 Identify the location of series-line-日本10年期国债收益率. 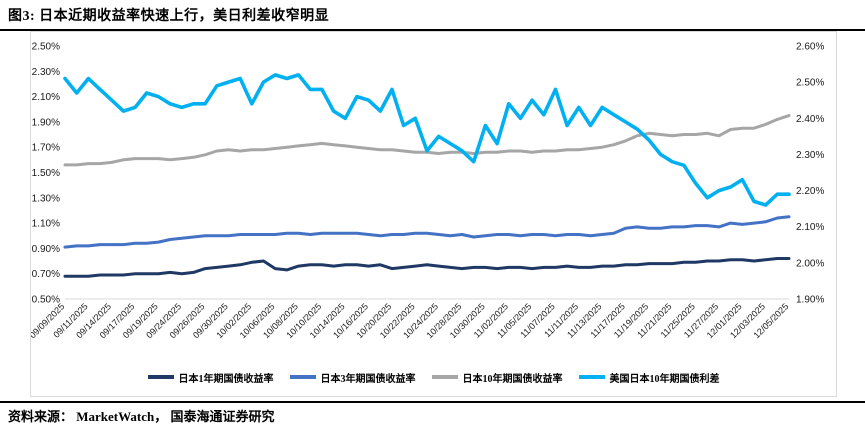
(427, 140).